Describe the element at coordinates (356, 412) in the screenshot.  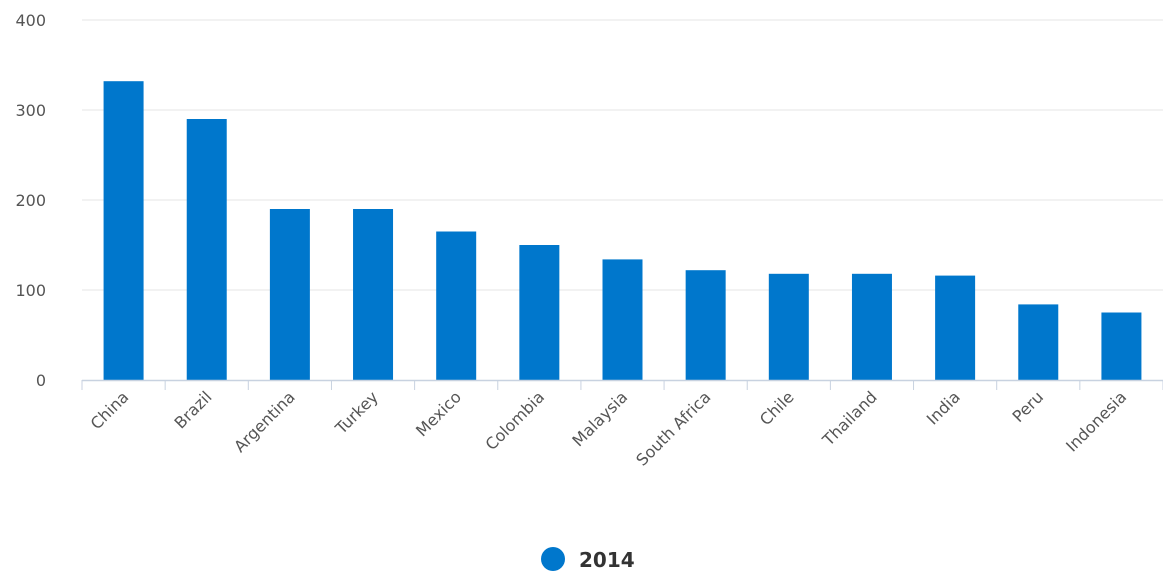
I see `x-tick-label: Turkey` at that location.